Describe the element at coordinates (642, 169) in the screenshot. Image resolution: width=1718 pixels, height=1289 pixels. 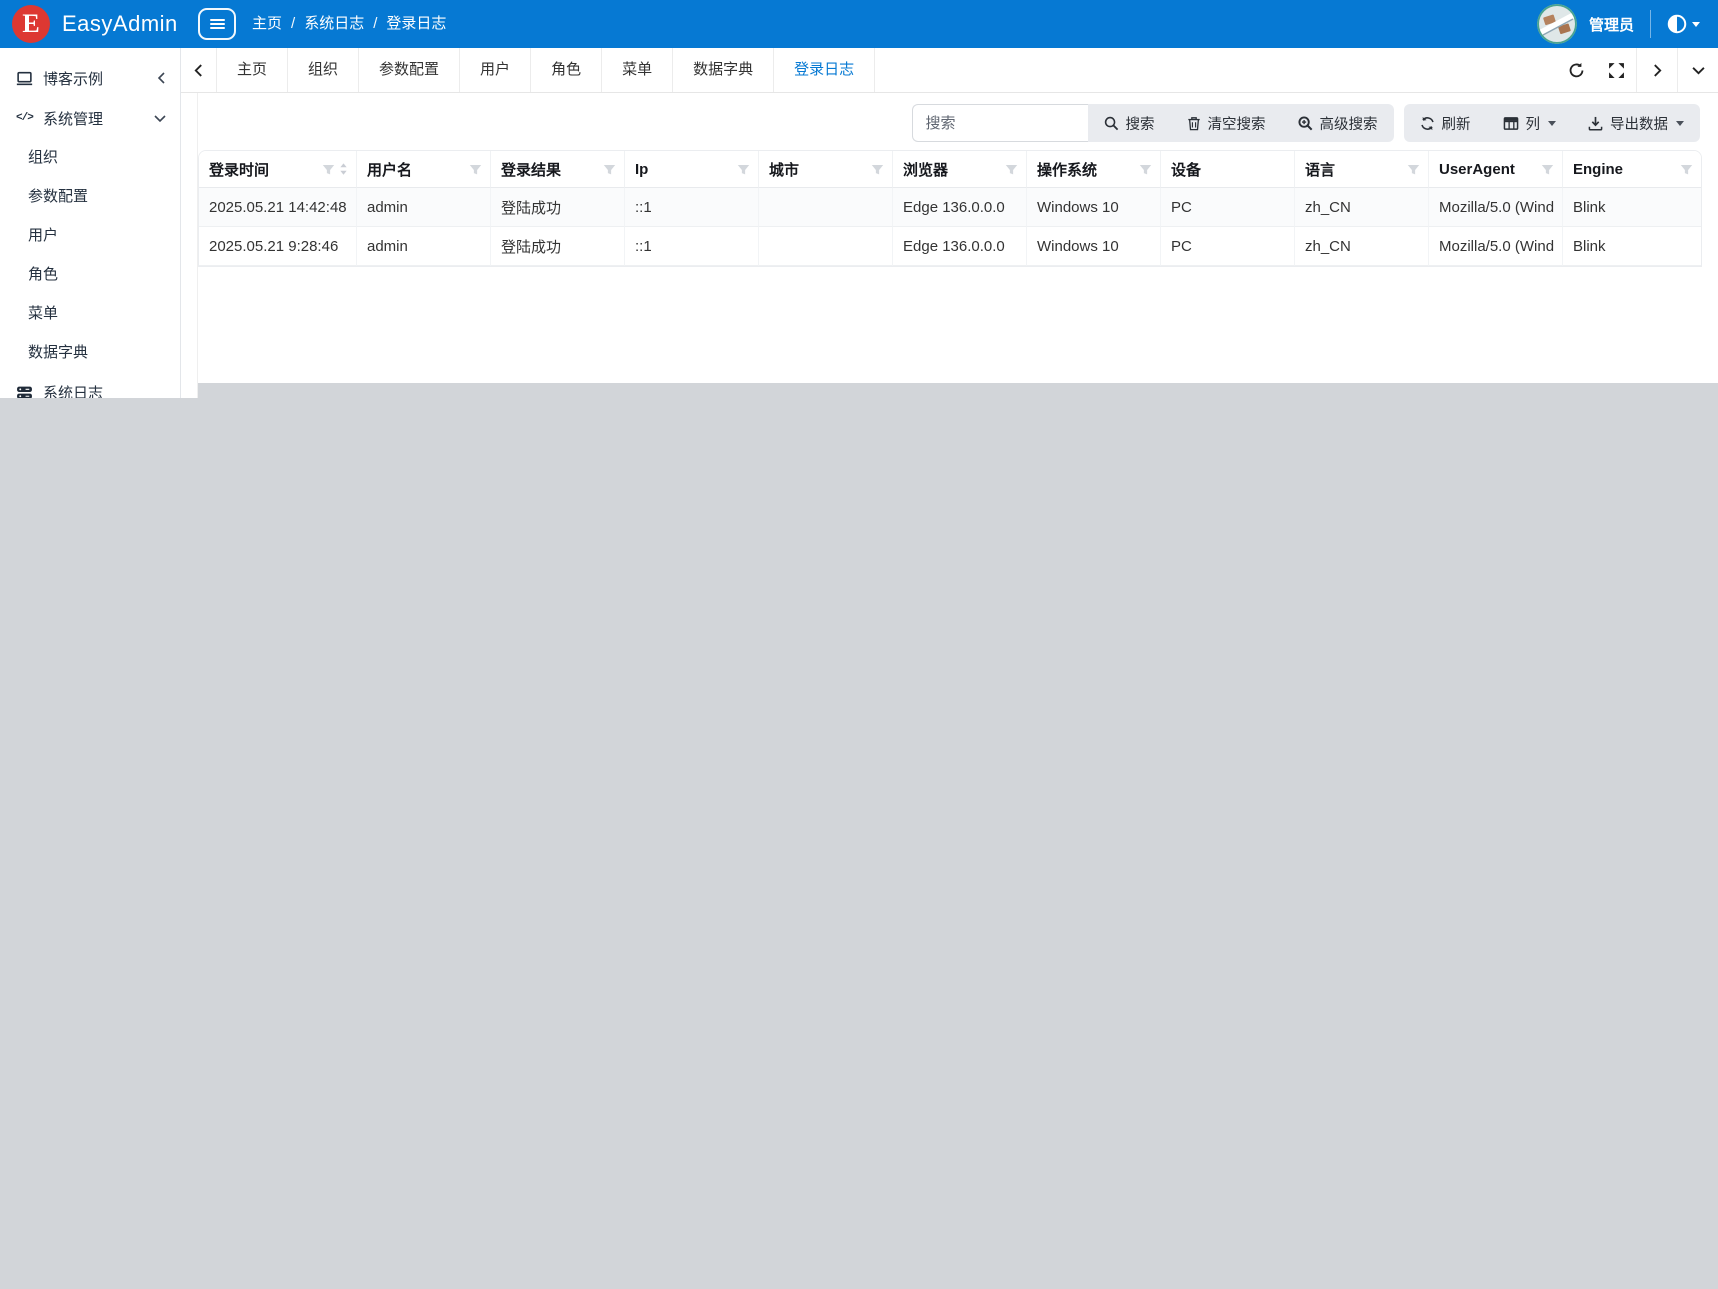
I see `column-header-label: Ip` at that location.